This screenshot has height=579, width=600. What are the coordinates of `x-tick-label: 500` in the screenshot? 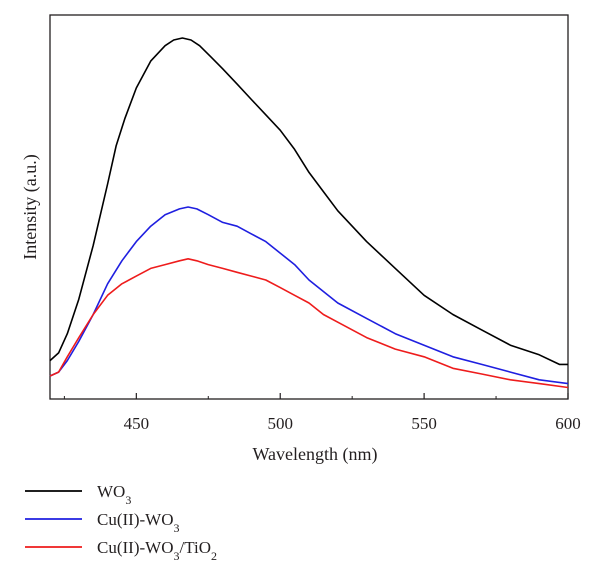 It's located at (280, 423).